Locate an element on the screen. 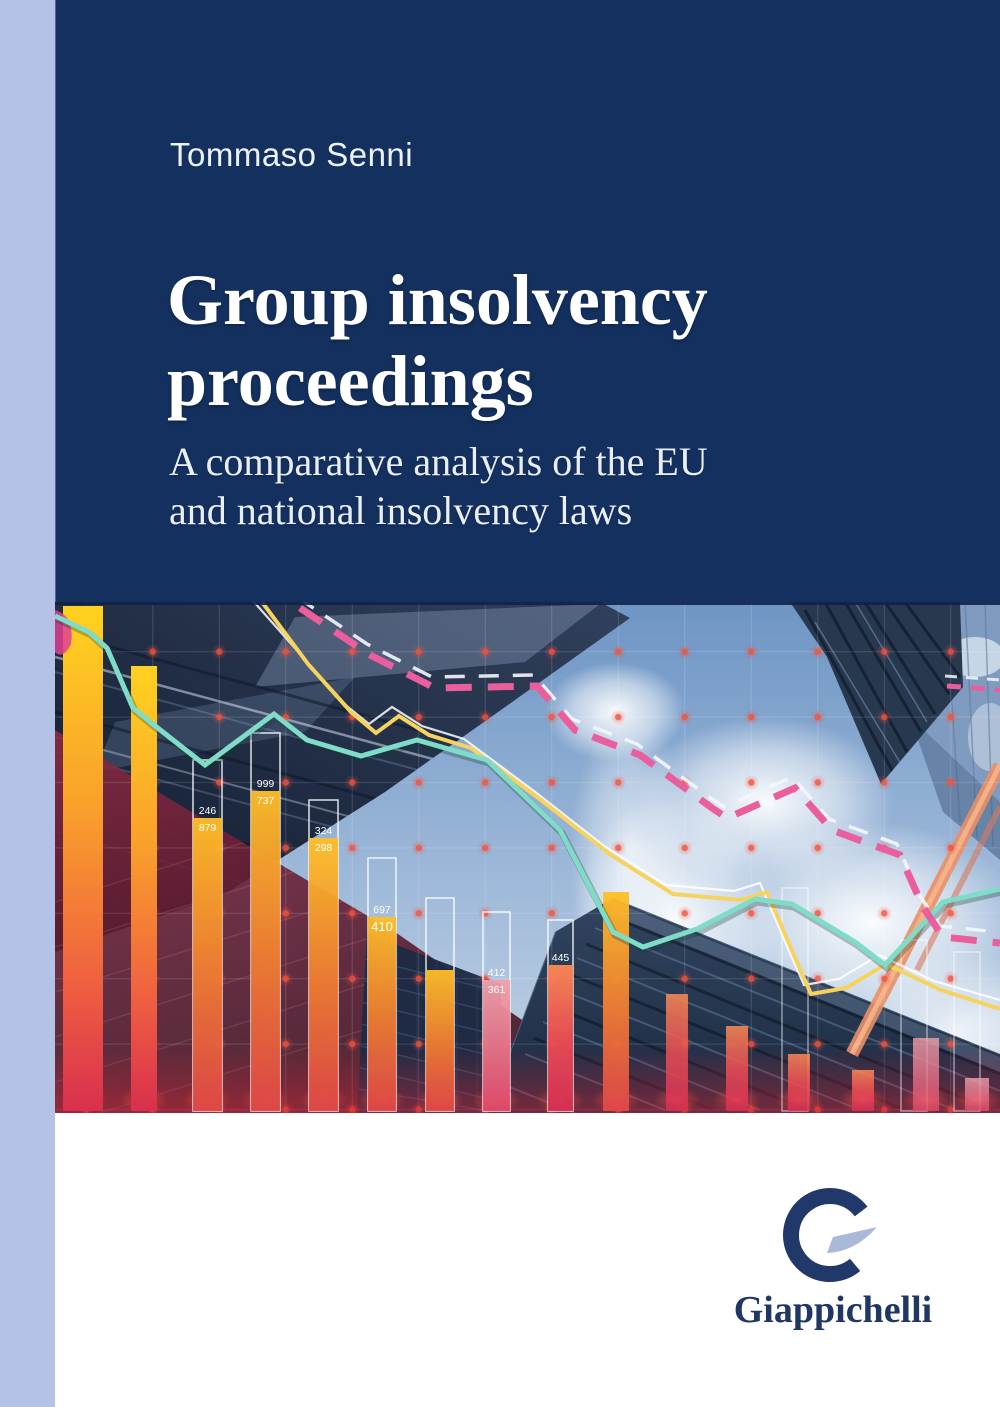  photo-top-edge is located at coordinates (527, 603).